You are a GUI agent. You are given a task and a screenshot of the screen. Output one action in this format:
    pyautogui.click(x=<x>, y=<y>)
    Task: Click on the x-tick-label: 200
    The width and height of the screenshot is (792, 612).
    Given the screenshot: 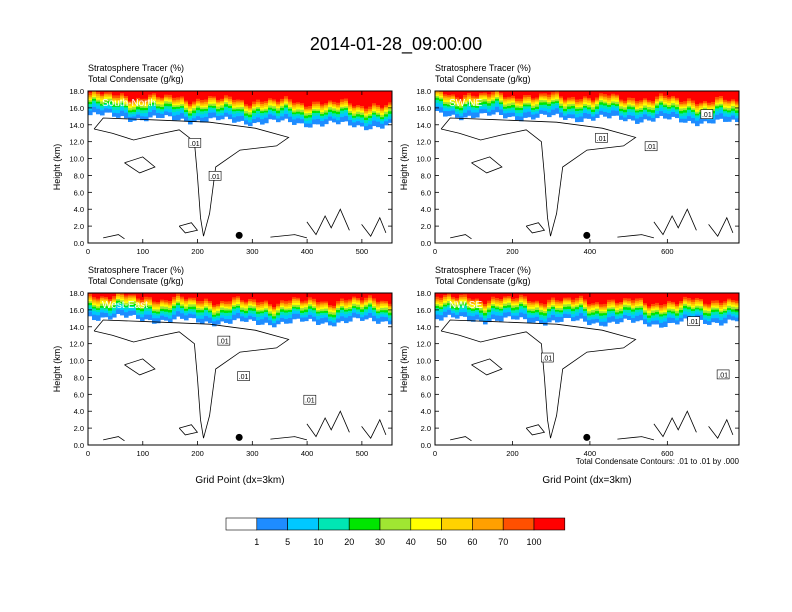 What is the action you would take?
    pyautogui.click(x=512, y=251)
    